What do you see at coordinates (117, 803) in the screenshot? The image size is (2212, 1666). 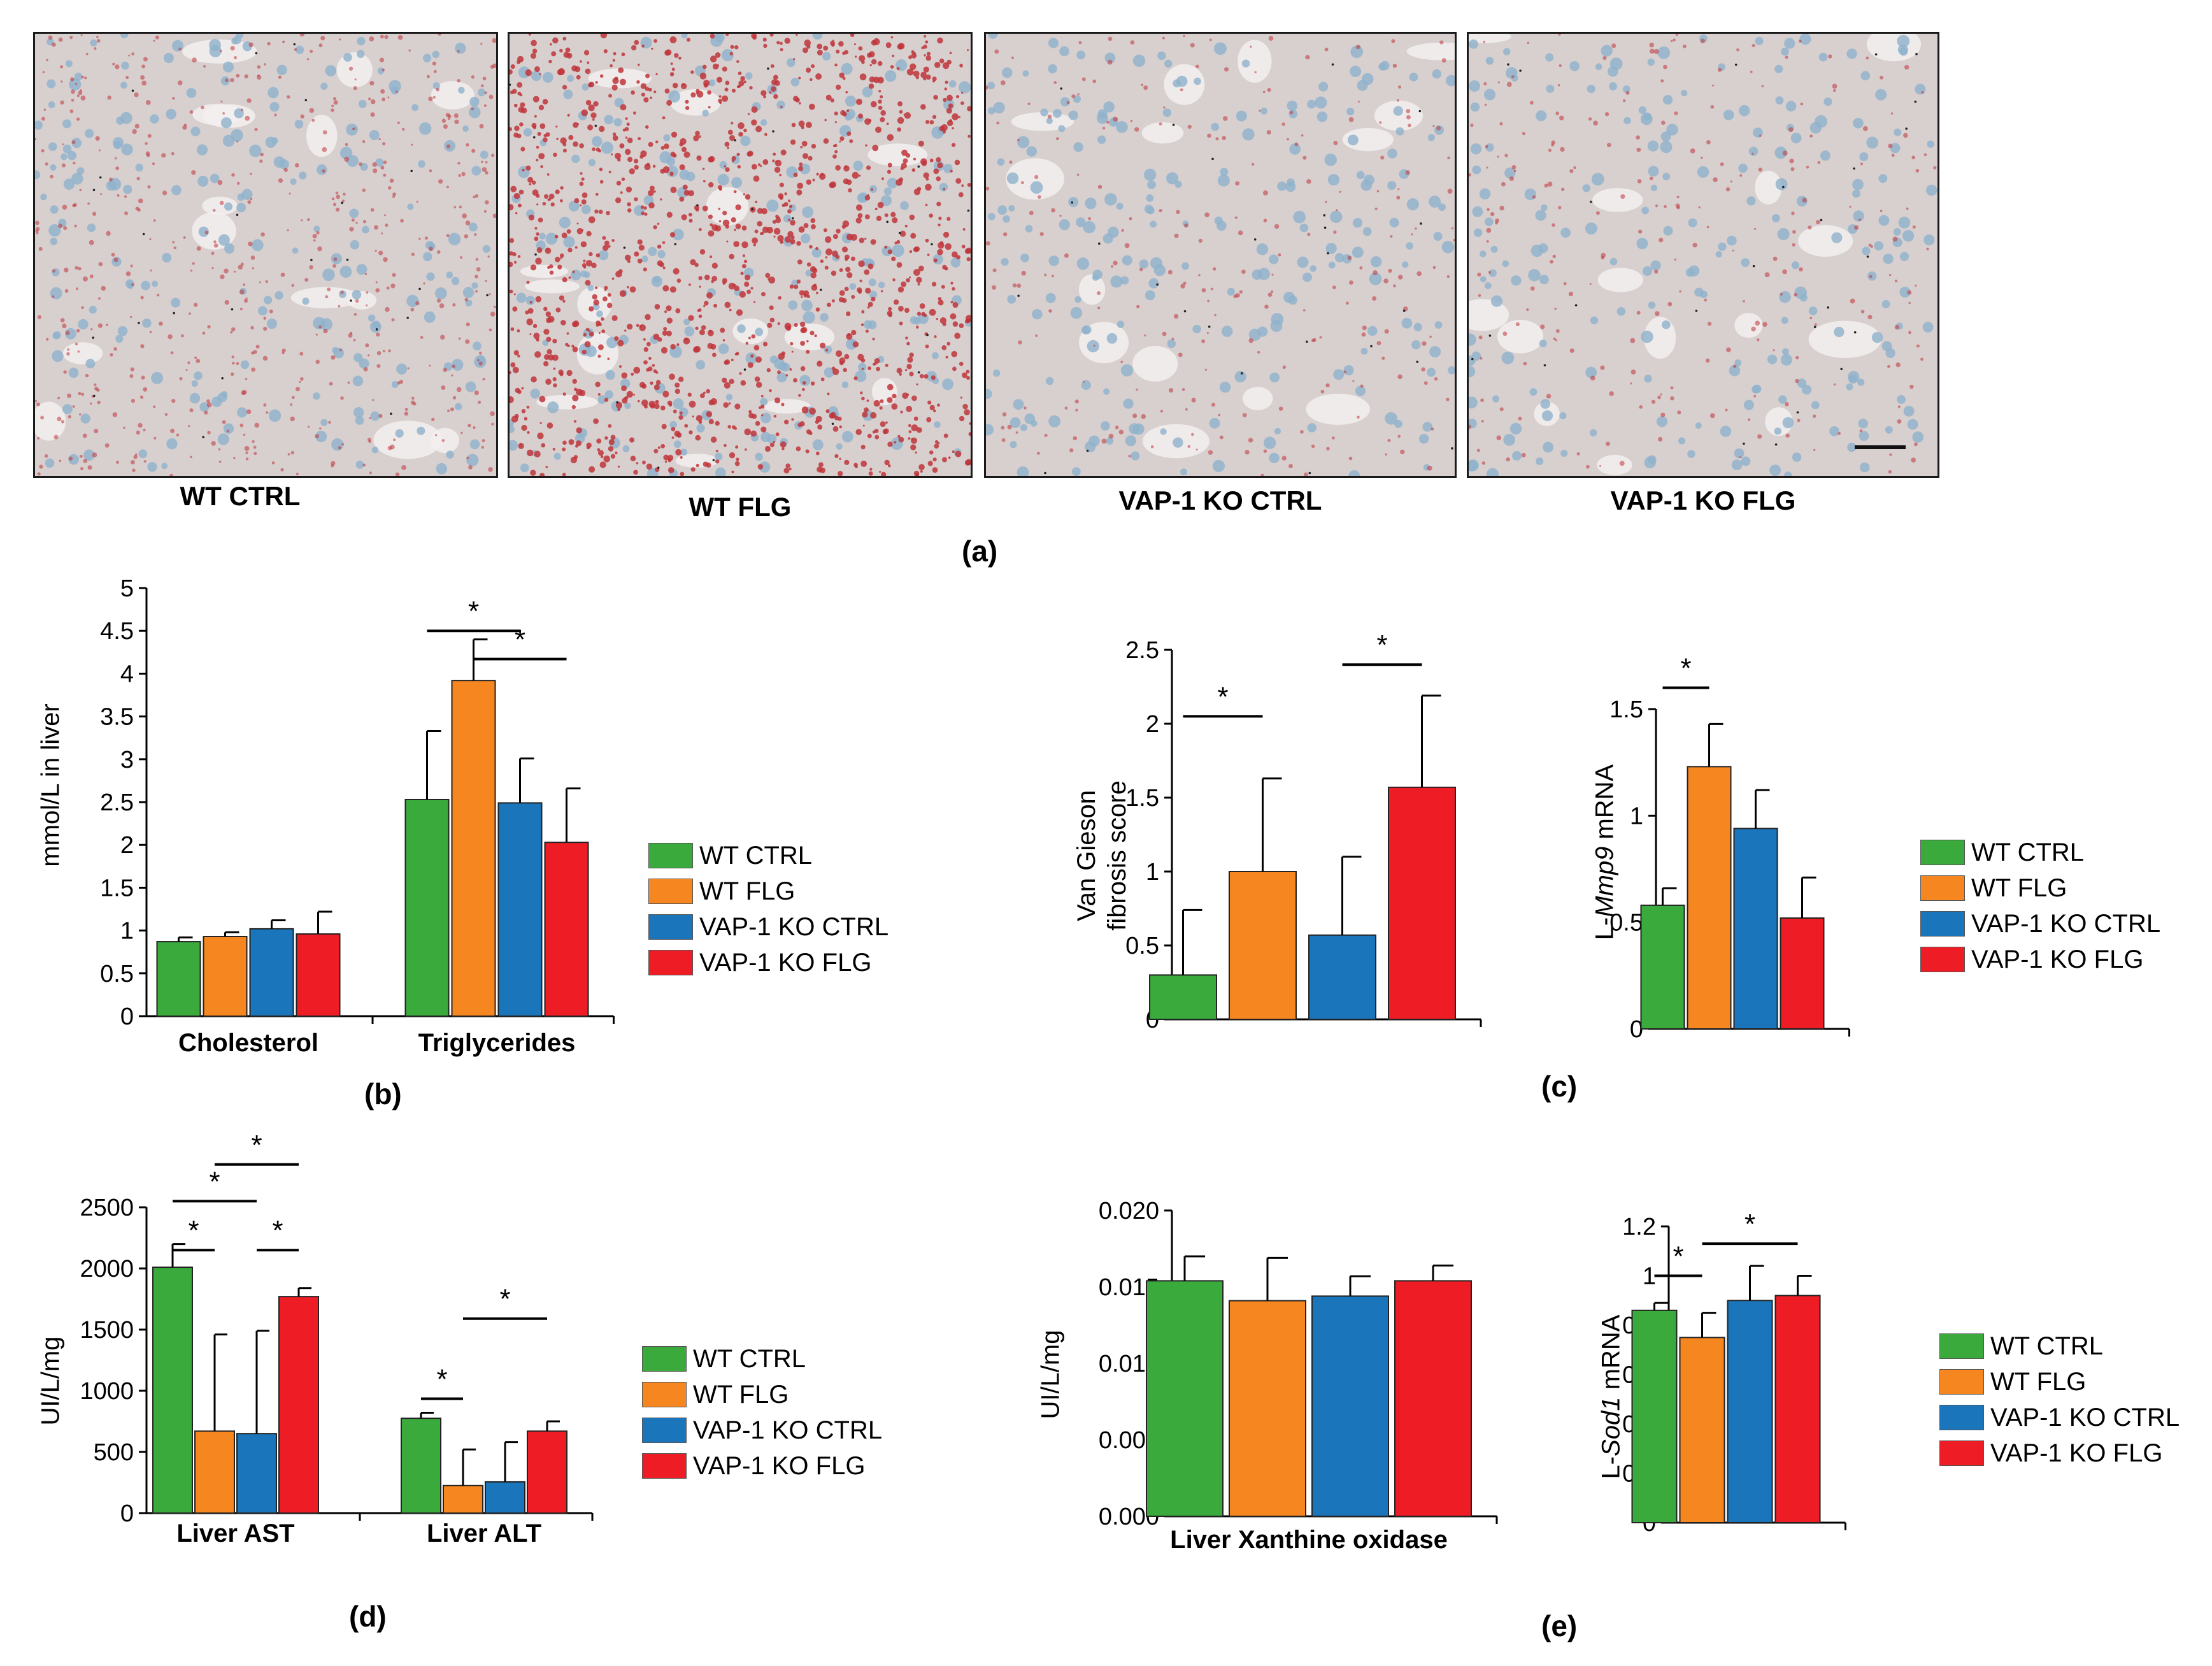 I see `y-tick-label: 2.5` at bounding box center [117, 803].